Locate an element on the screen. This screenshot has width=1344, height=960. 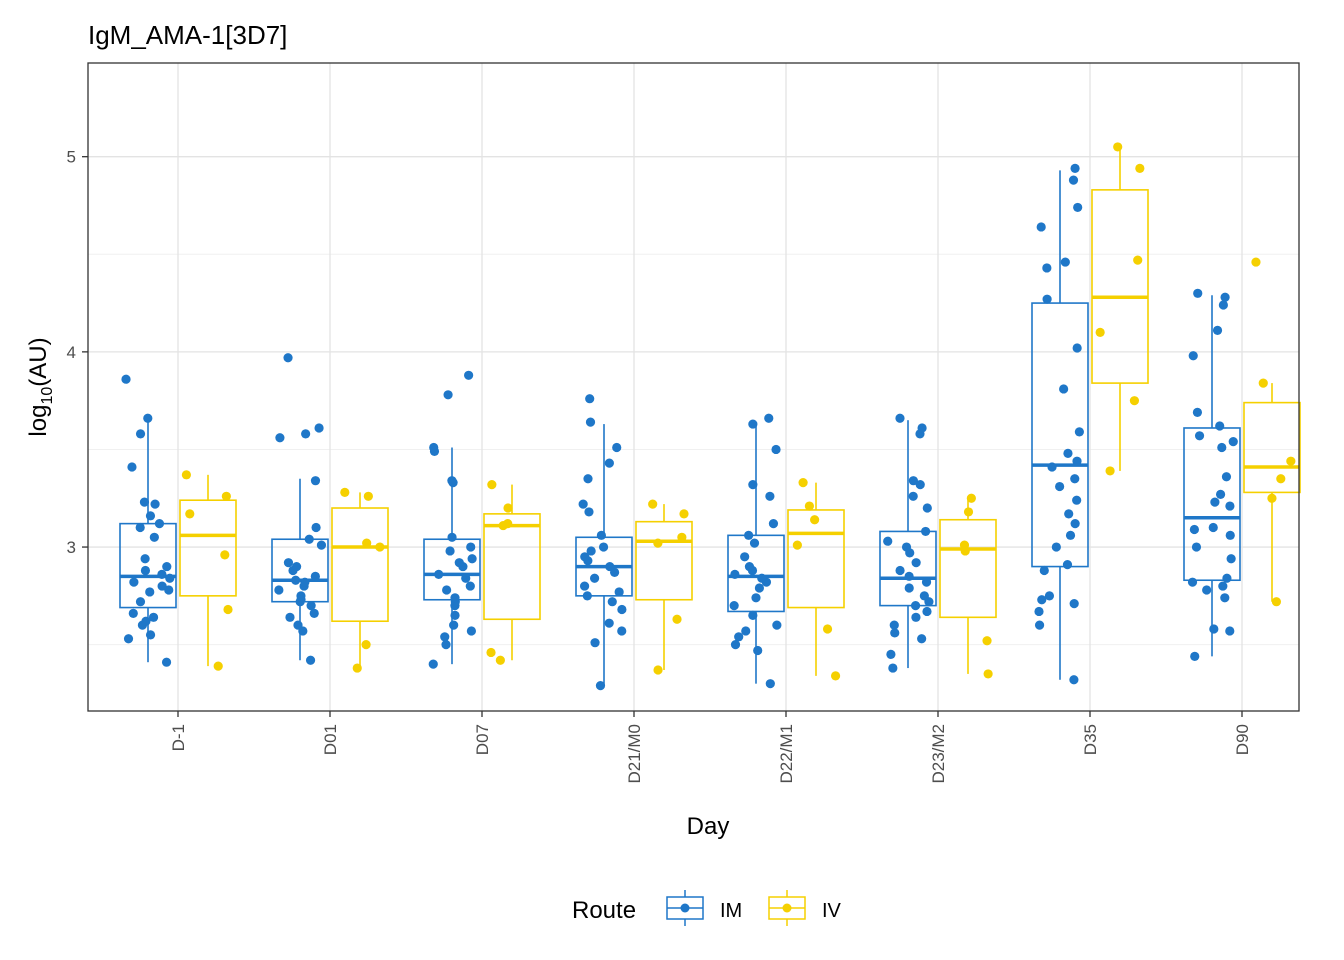
x-axis: D-1 D01 D07 D21/M0 D22/M1 D23/M2 D35 D90 is located at coordinates (710, 747).